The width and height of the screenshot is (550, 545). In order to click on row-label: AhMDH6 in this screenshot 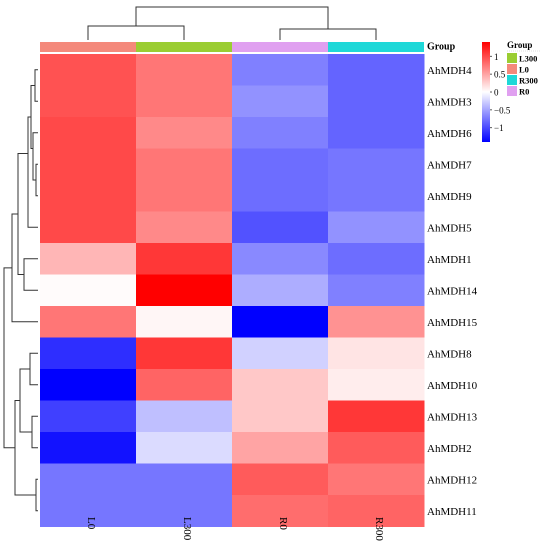, I will do `click(449, 134)`.